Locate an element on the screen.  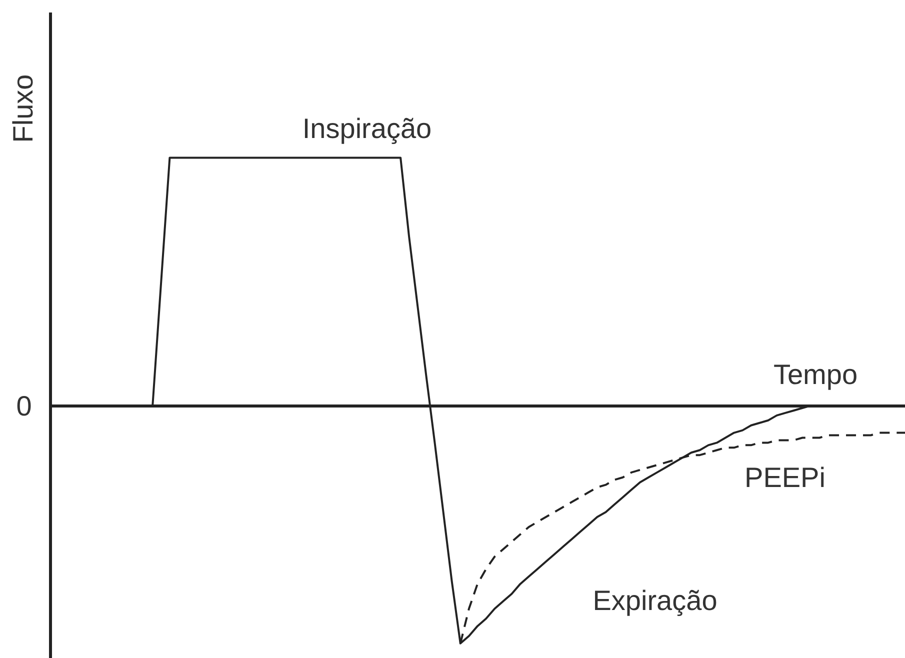
annotation: Expiração is located at coordinates (655, 600).